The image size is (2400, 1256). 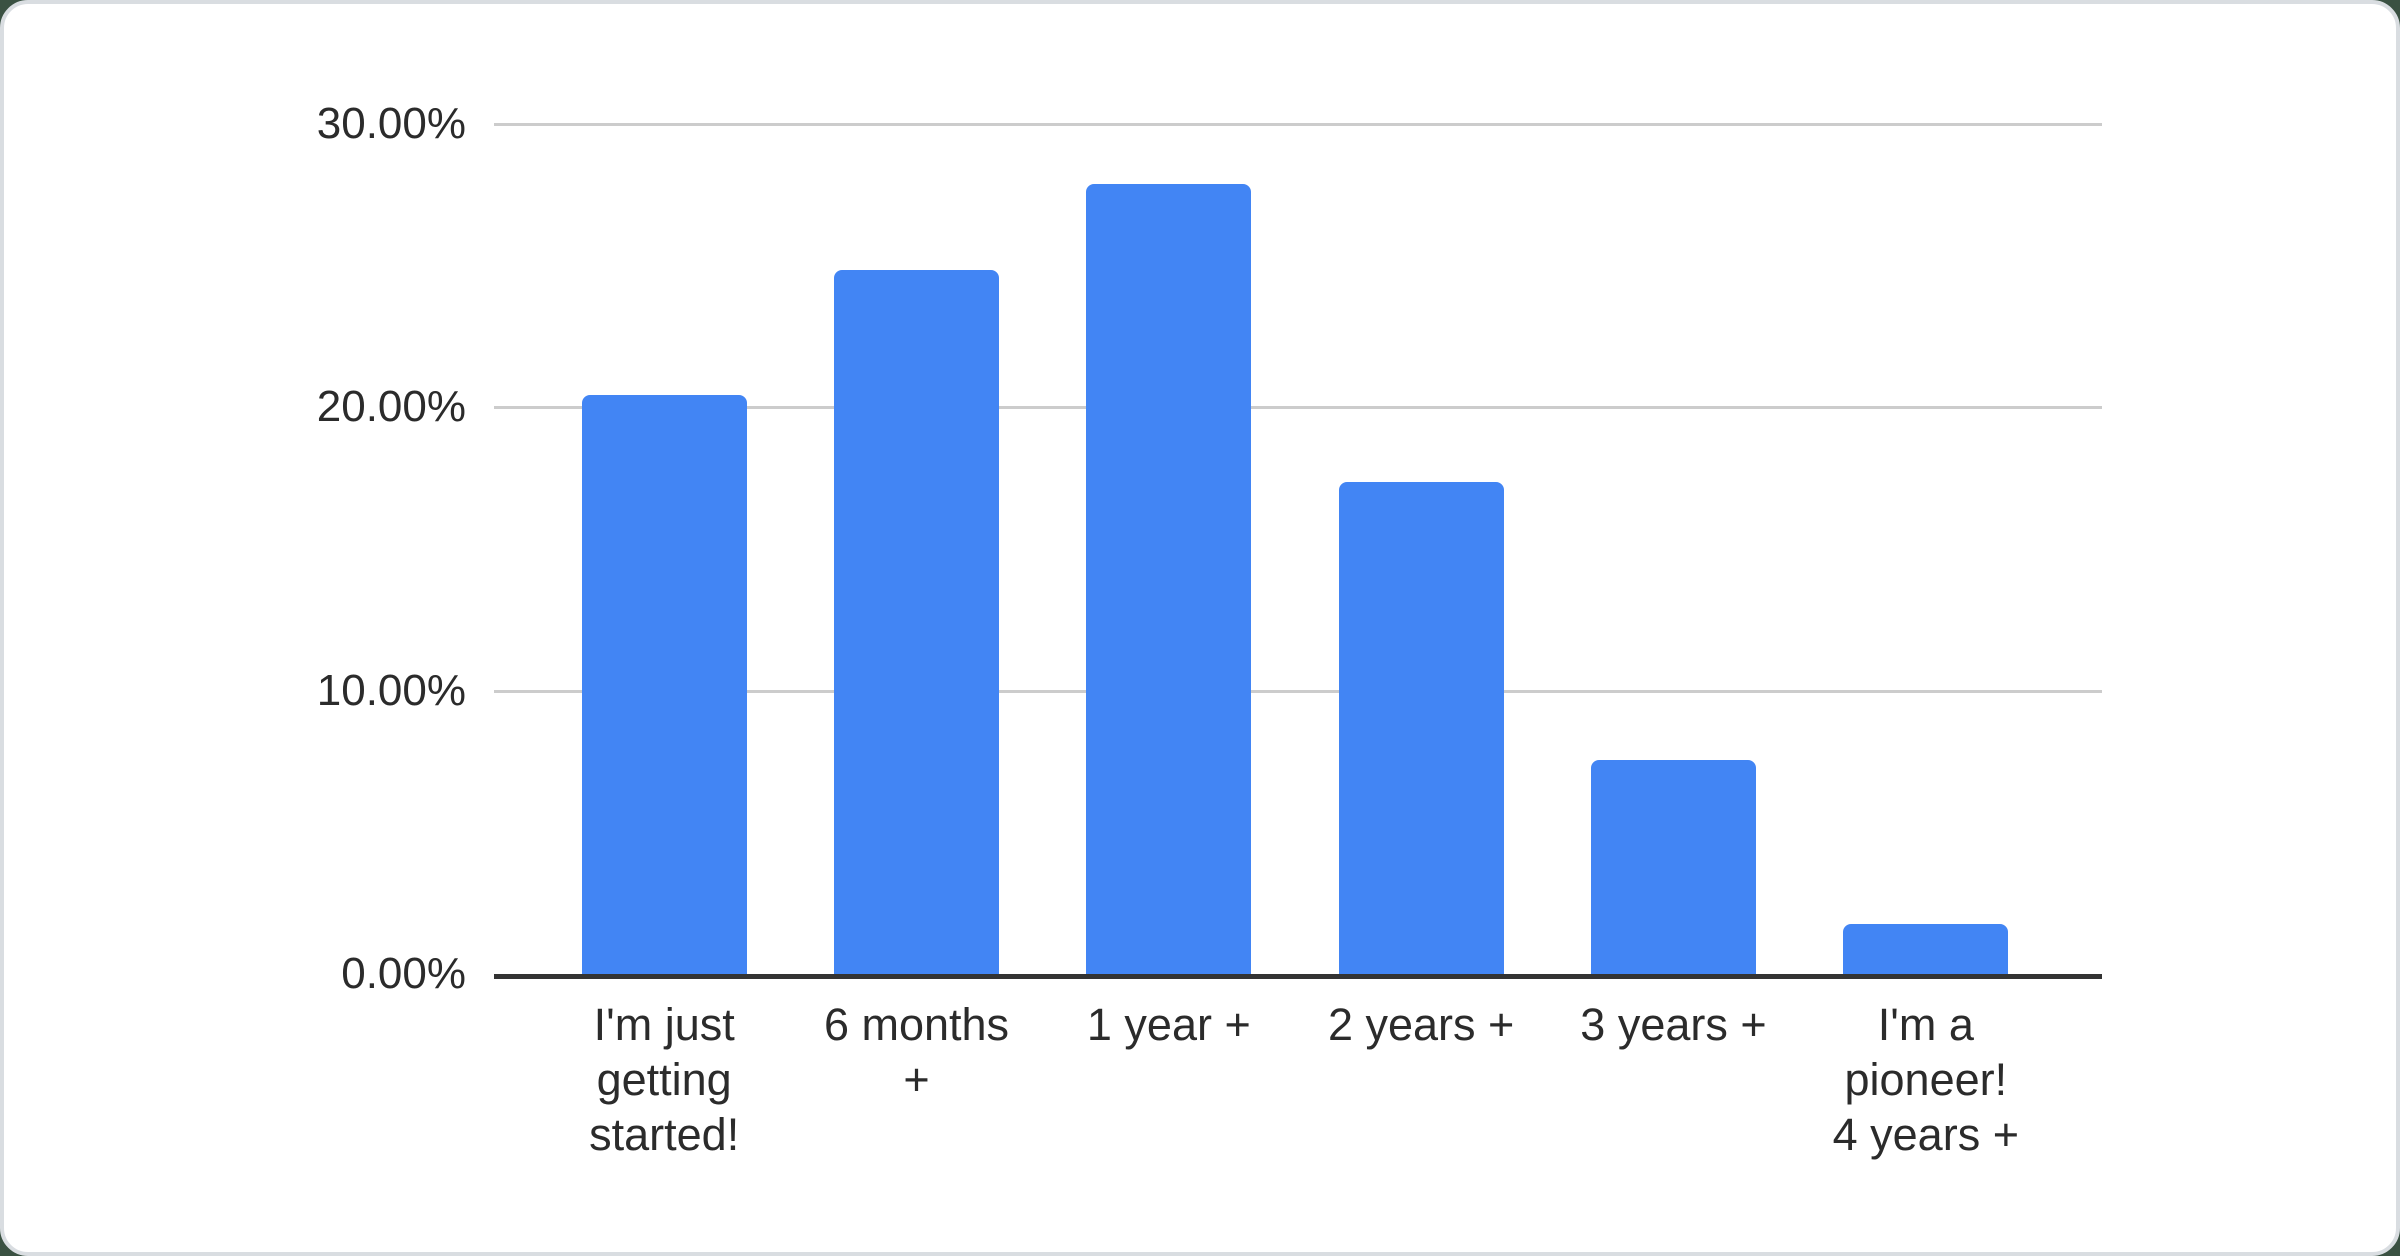 What do you see at coordinates (1421, 1079) in the screenshot?
I see `x-axis-label: 2 years +` at bounding box center [1421, 1079].